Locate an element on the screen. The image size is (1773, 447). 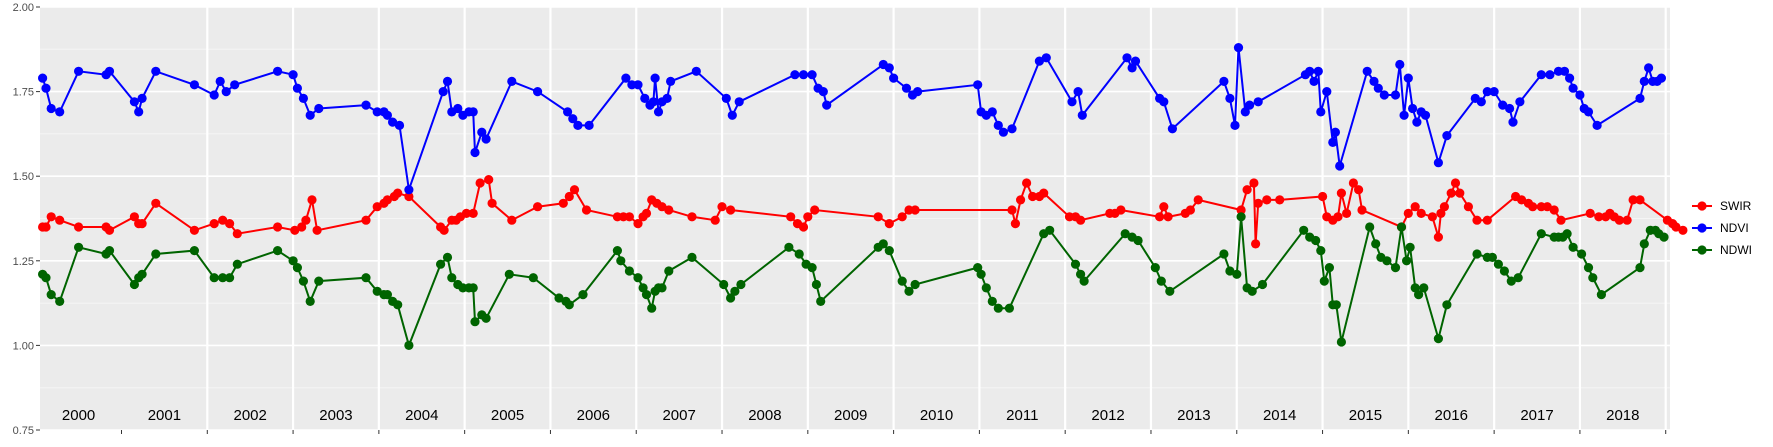
year-label: 2006 is located at coordinates (593, 415).